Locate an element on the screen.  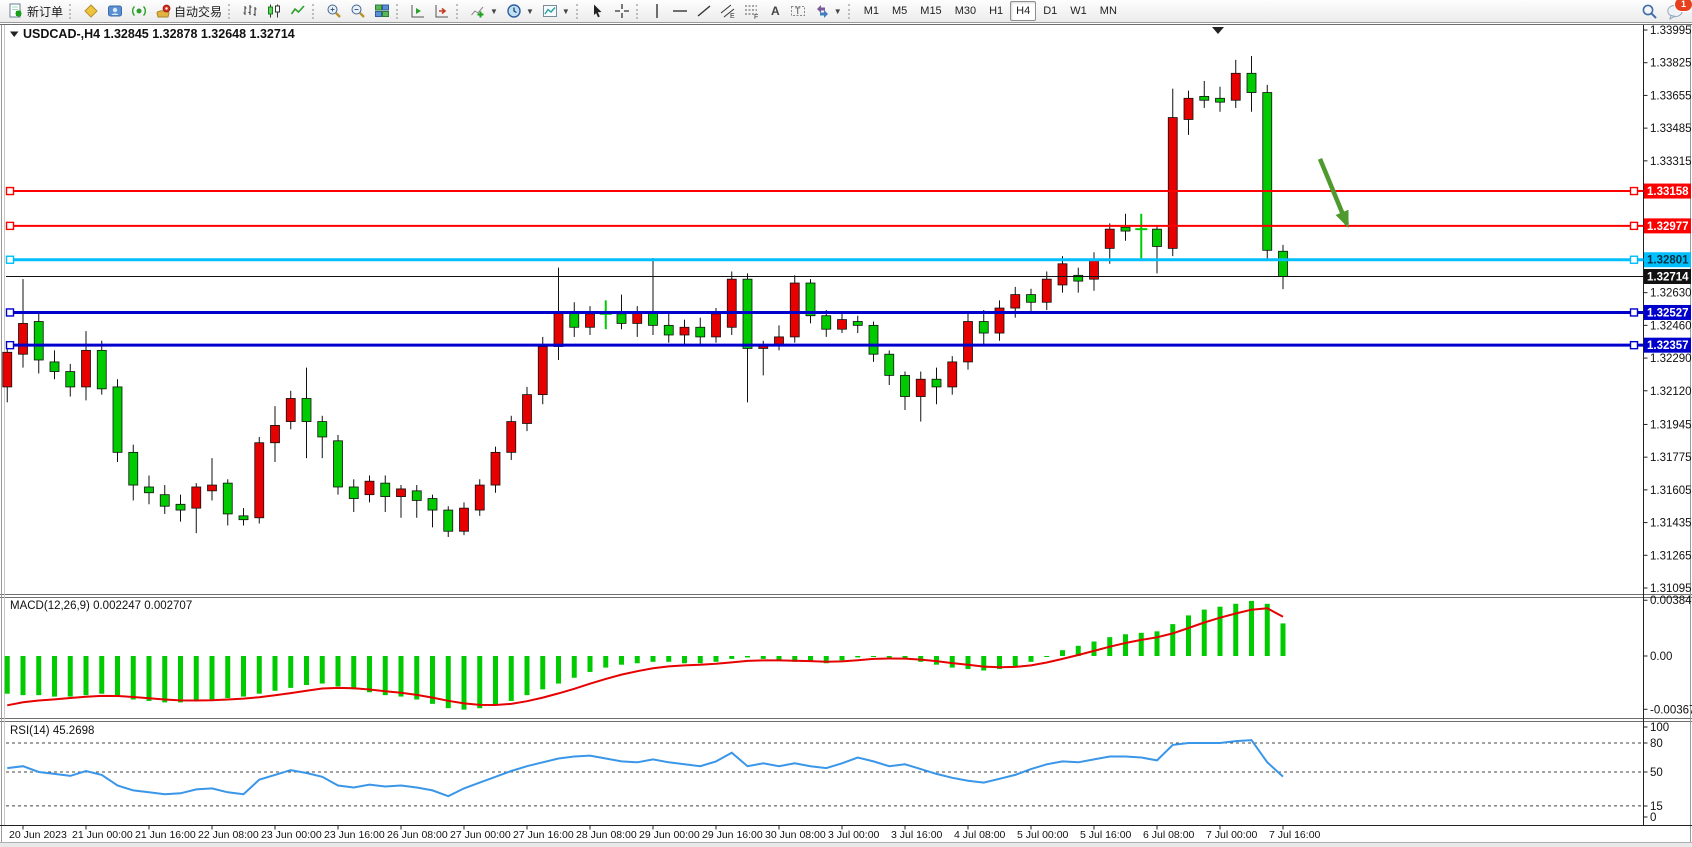
label-tool-button: T is located at coordinates (798, 11).